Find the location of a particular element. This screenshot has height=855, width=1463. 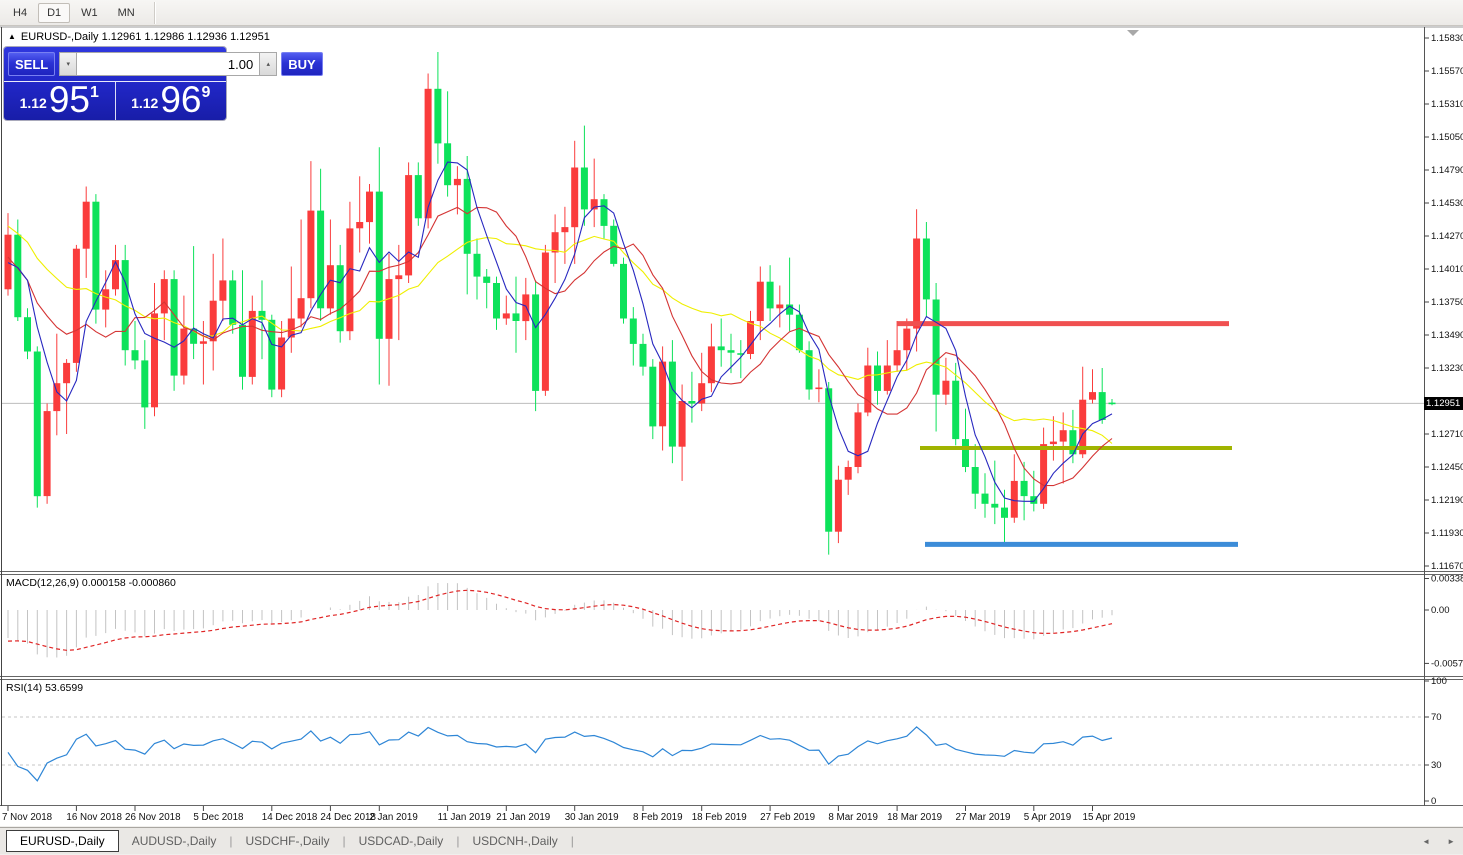

sell-button: SELL is located at coordinates (32, 64).